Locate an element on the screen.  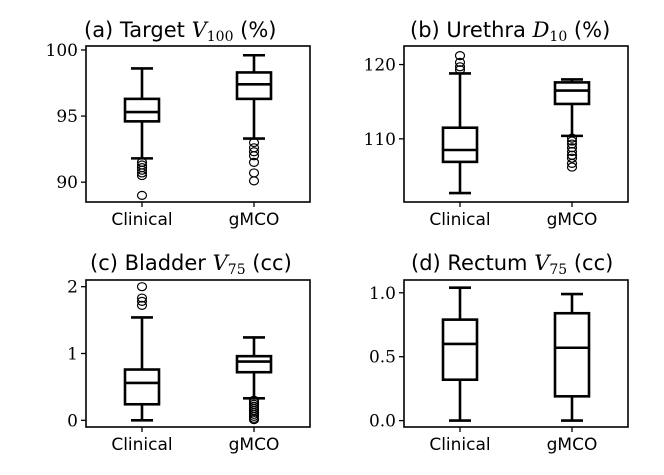
chart-title: (b) Urethra D10 (%) is located at coordinates (510, 31).